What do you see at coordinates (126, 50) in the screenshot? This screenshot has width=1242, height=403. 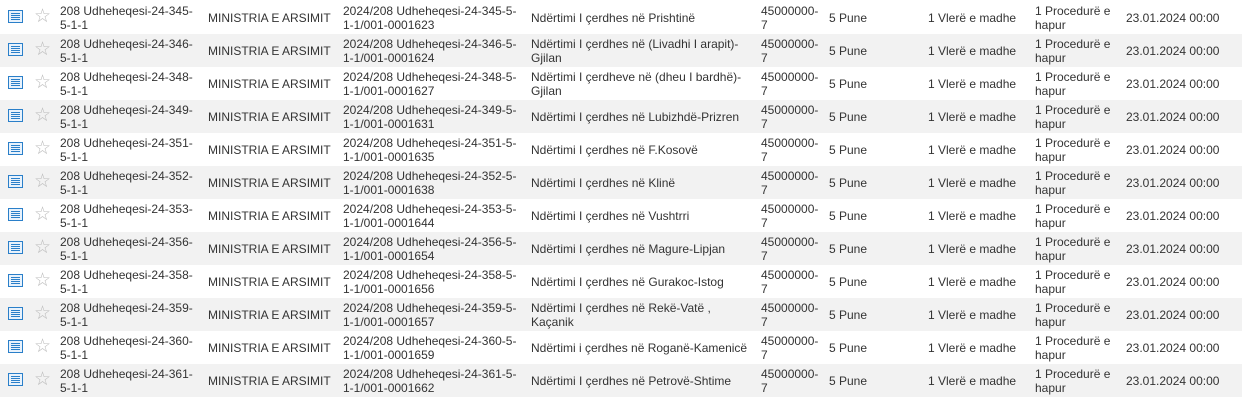 I see `cell-code: 208 Udheheqesi-24-346-5-1-1` at bounding box center [126, 50].